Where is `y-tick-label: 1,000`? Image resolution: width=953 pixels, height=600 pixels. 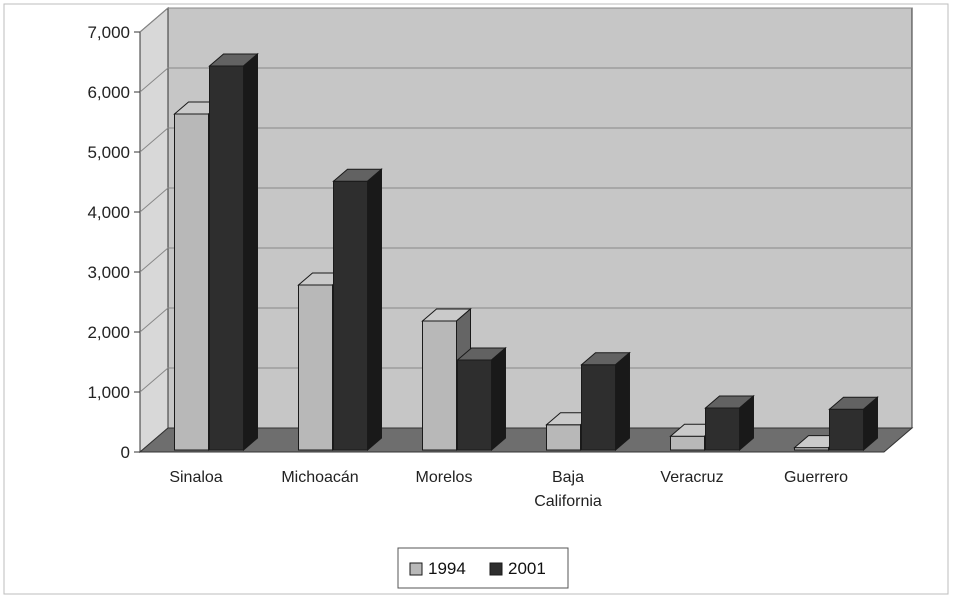
y-tick-label: 1,000 is located at coordinates (108, 392).